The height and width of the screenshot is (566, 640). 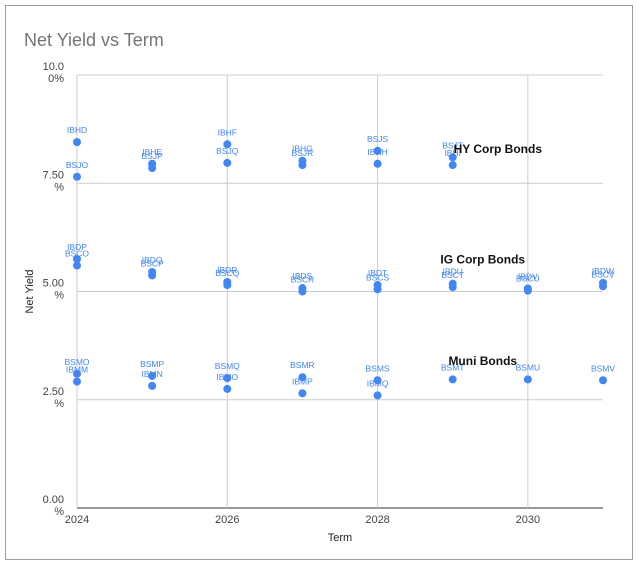 What do you see at coordinates (377, 163) in the screenshot?
I see `data-point-ibhh` at bounding box center [377, 163].